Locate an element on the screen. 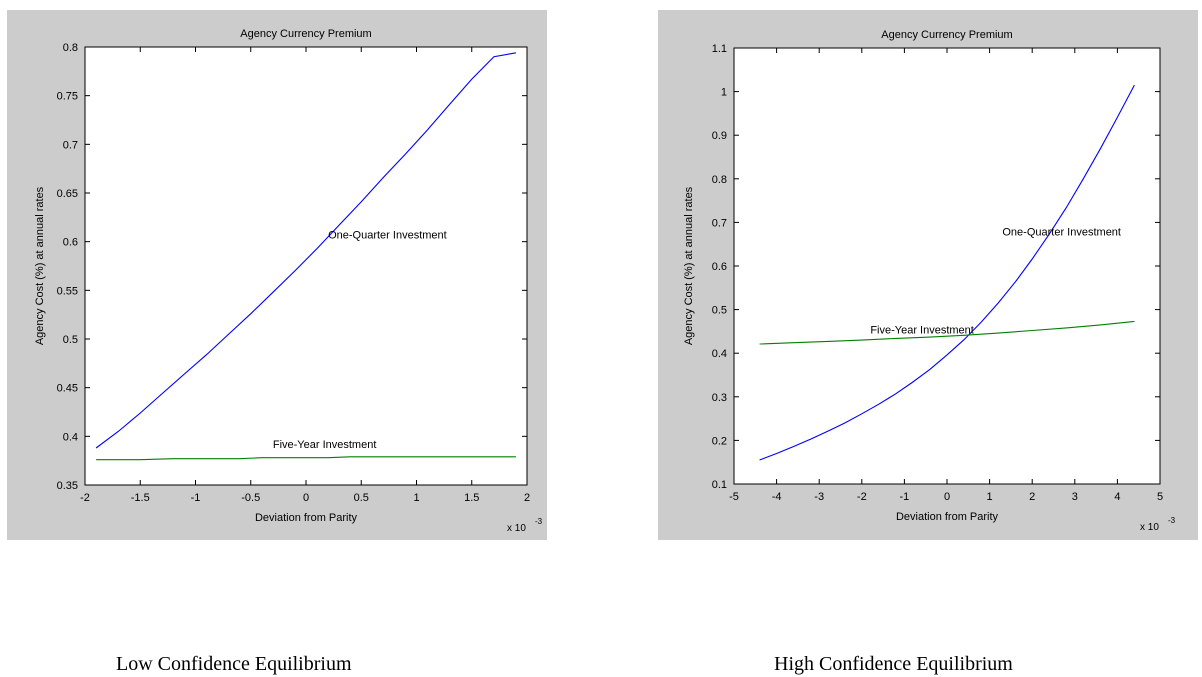 This screenshot has height=677, width=1202. y-tick-label: 0.1 is located at coordinates (719, 485).